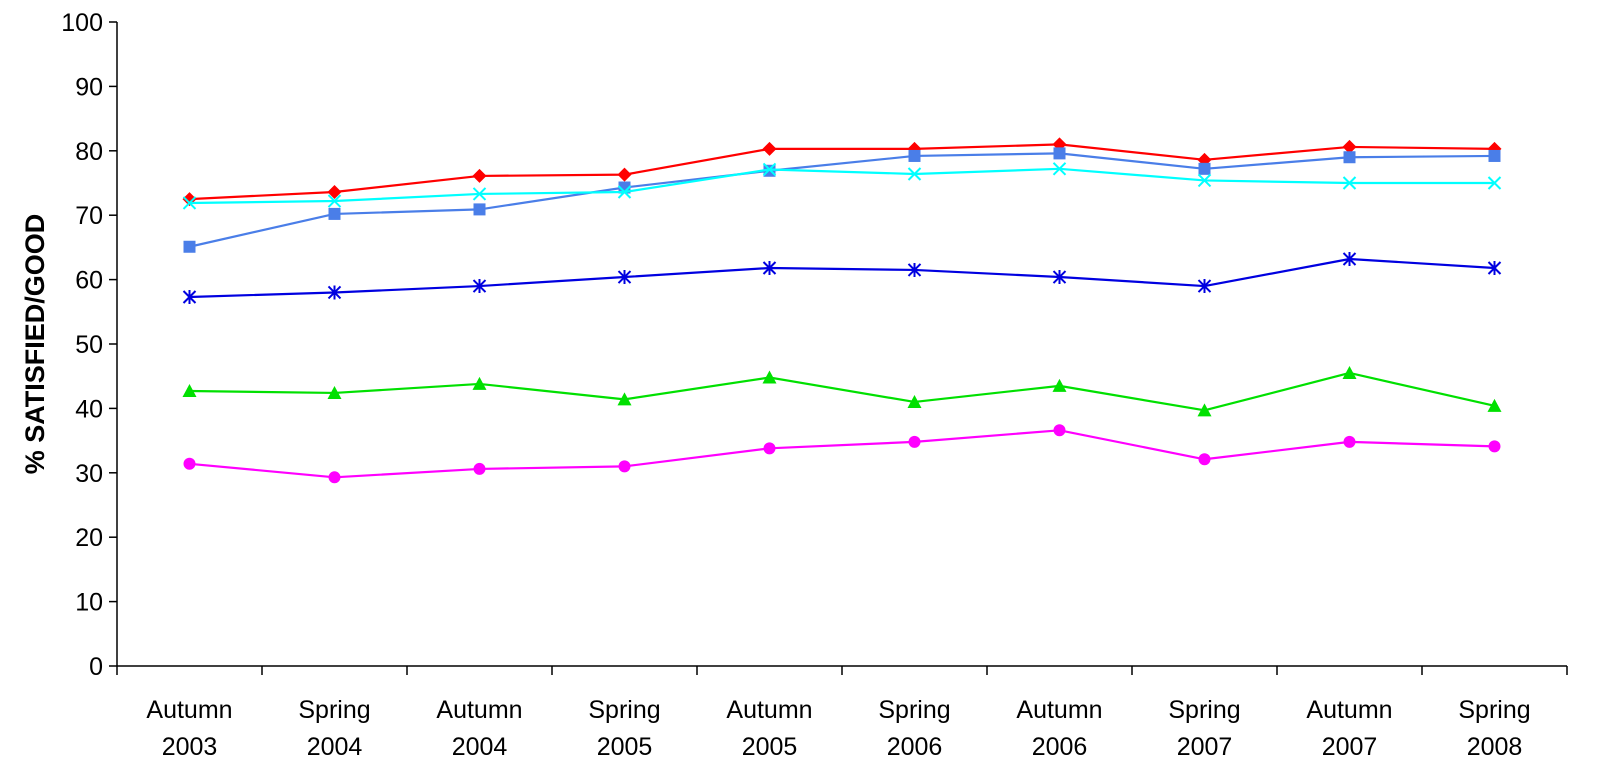  I want to click on x-tick-label: Spring 2007, so click(1204, 728).